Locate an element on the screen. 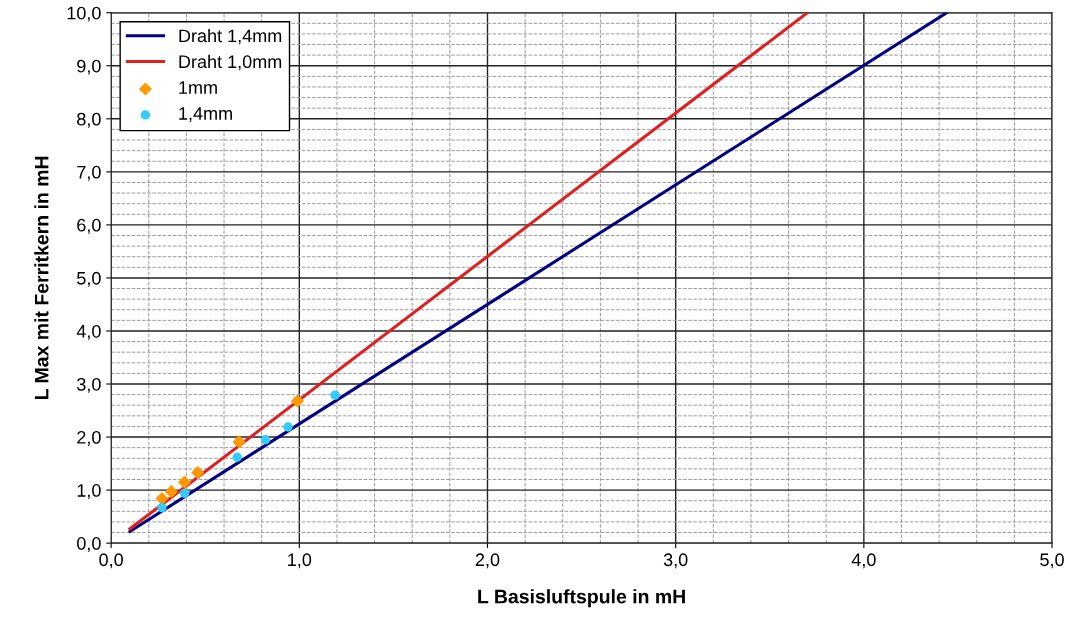  y-tick-label: 0,0 is located at coordinates (89, 544).